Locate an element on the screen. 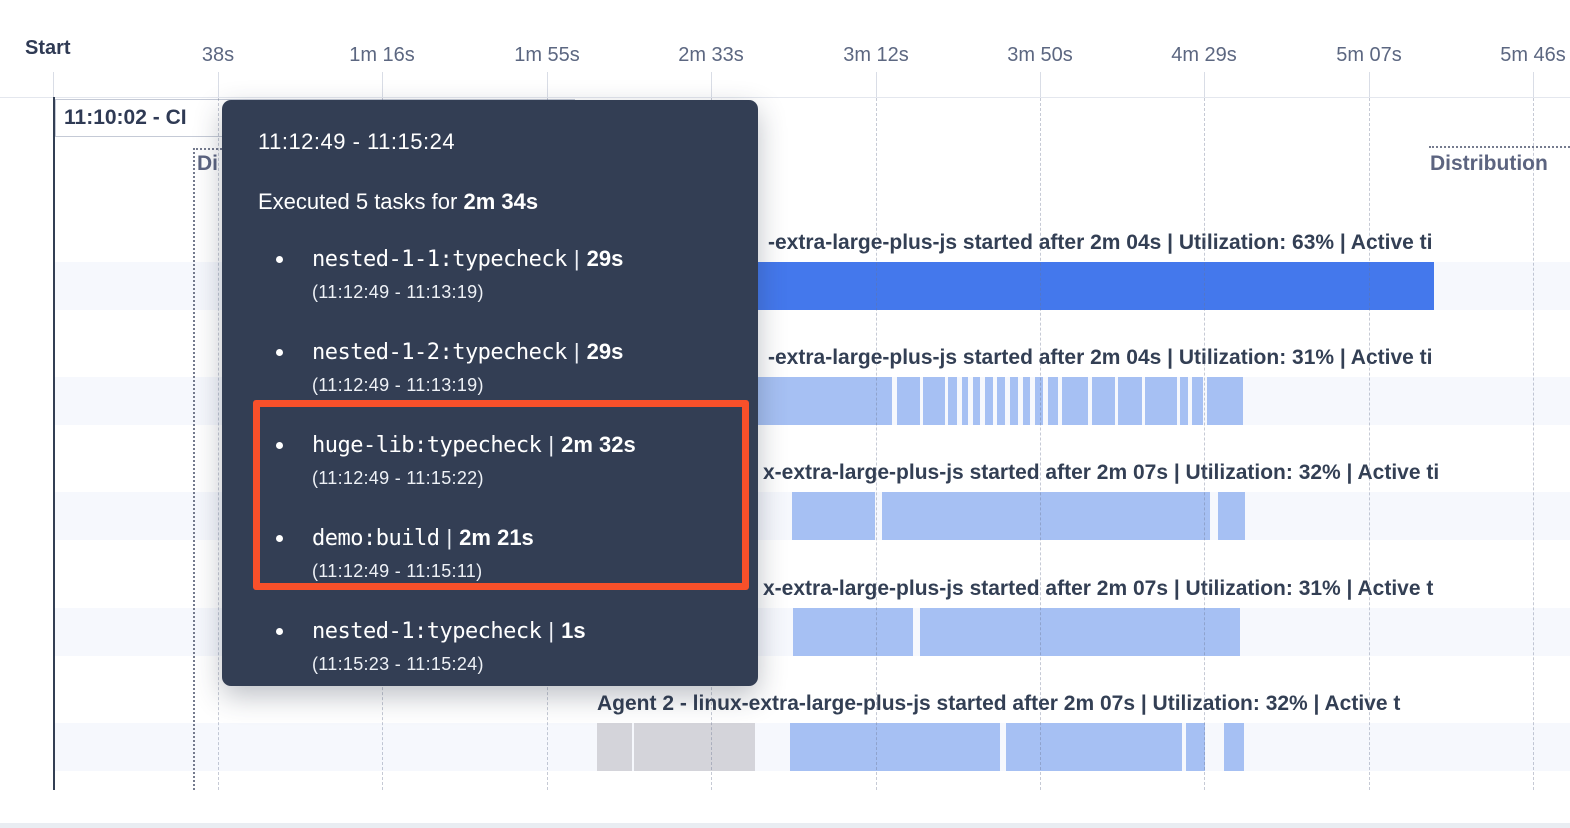  task-name-line: nested-1-1:typecheck | 29s is located at coordinates (523, 259).